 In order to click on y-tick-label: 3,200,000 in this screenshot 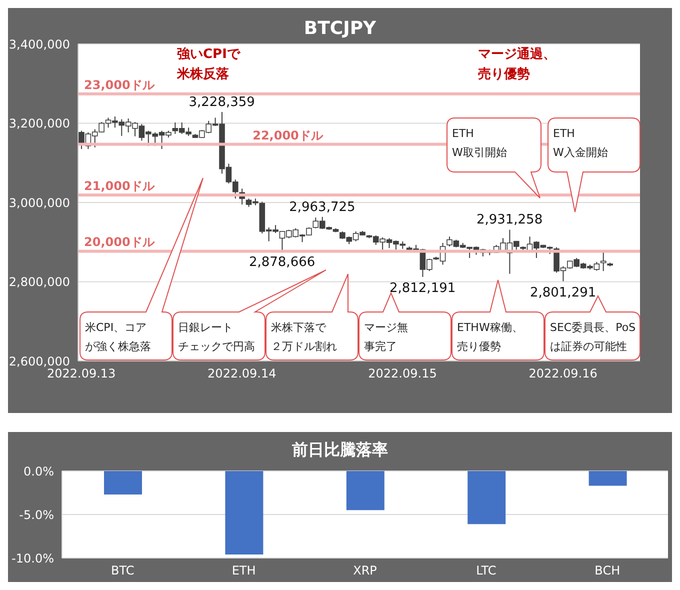, I will do `click(39, 123)`.